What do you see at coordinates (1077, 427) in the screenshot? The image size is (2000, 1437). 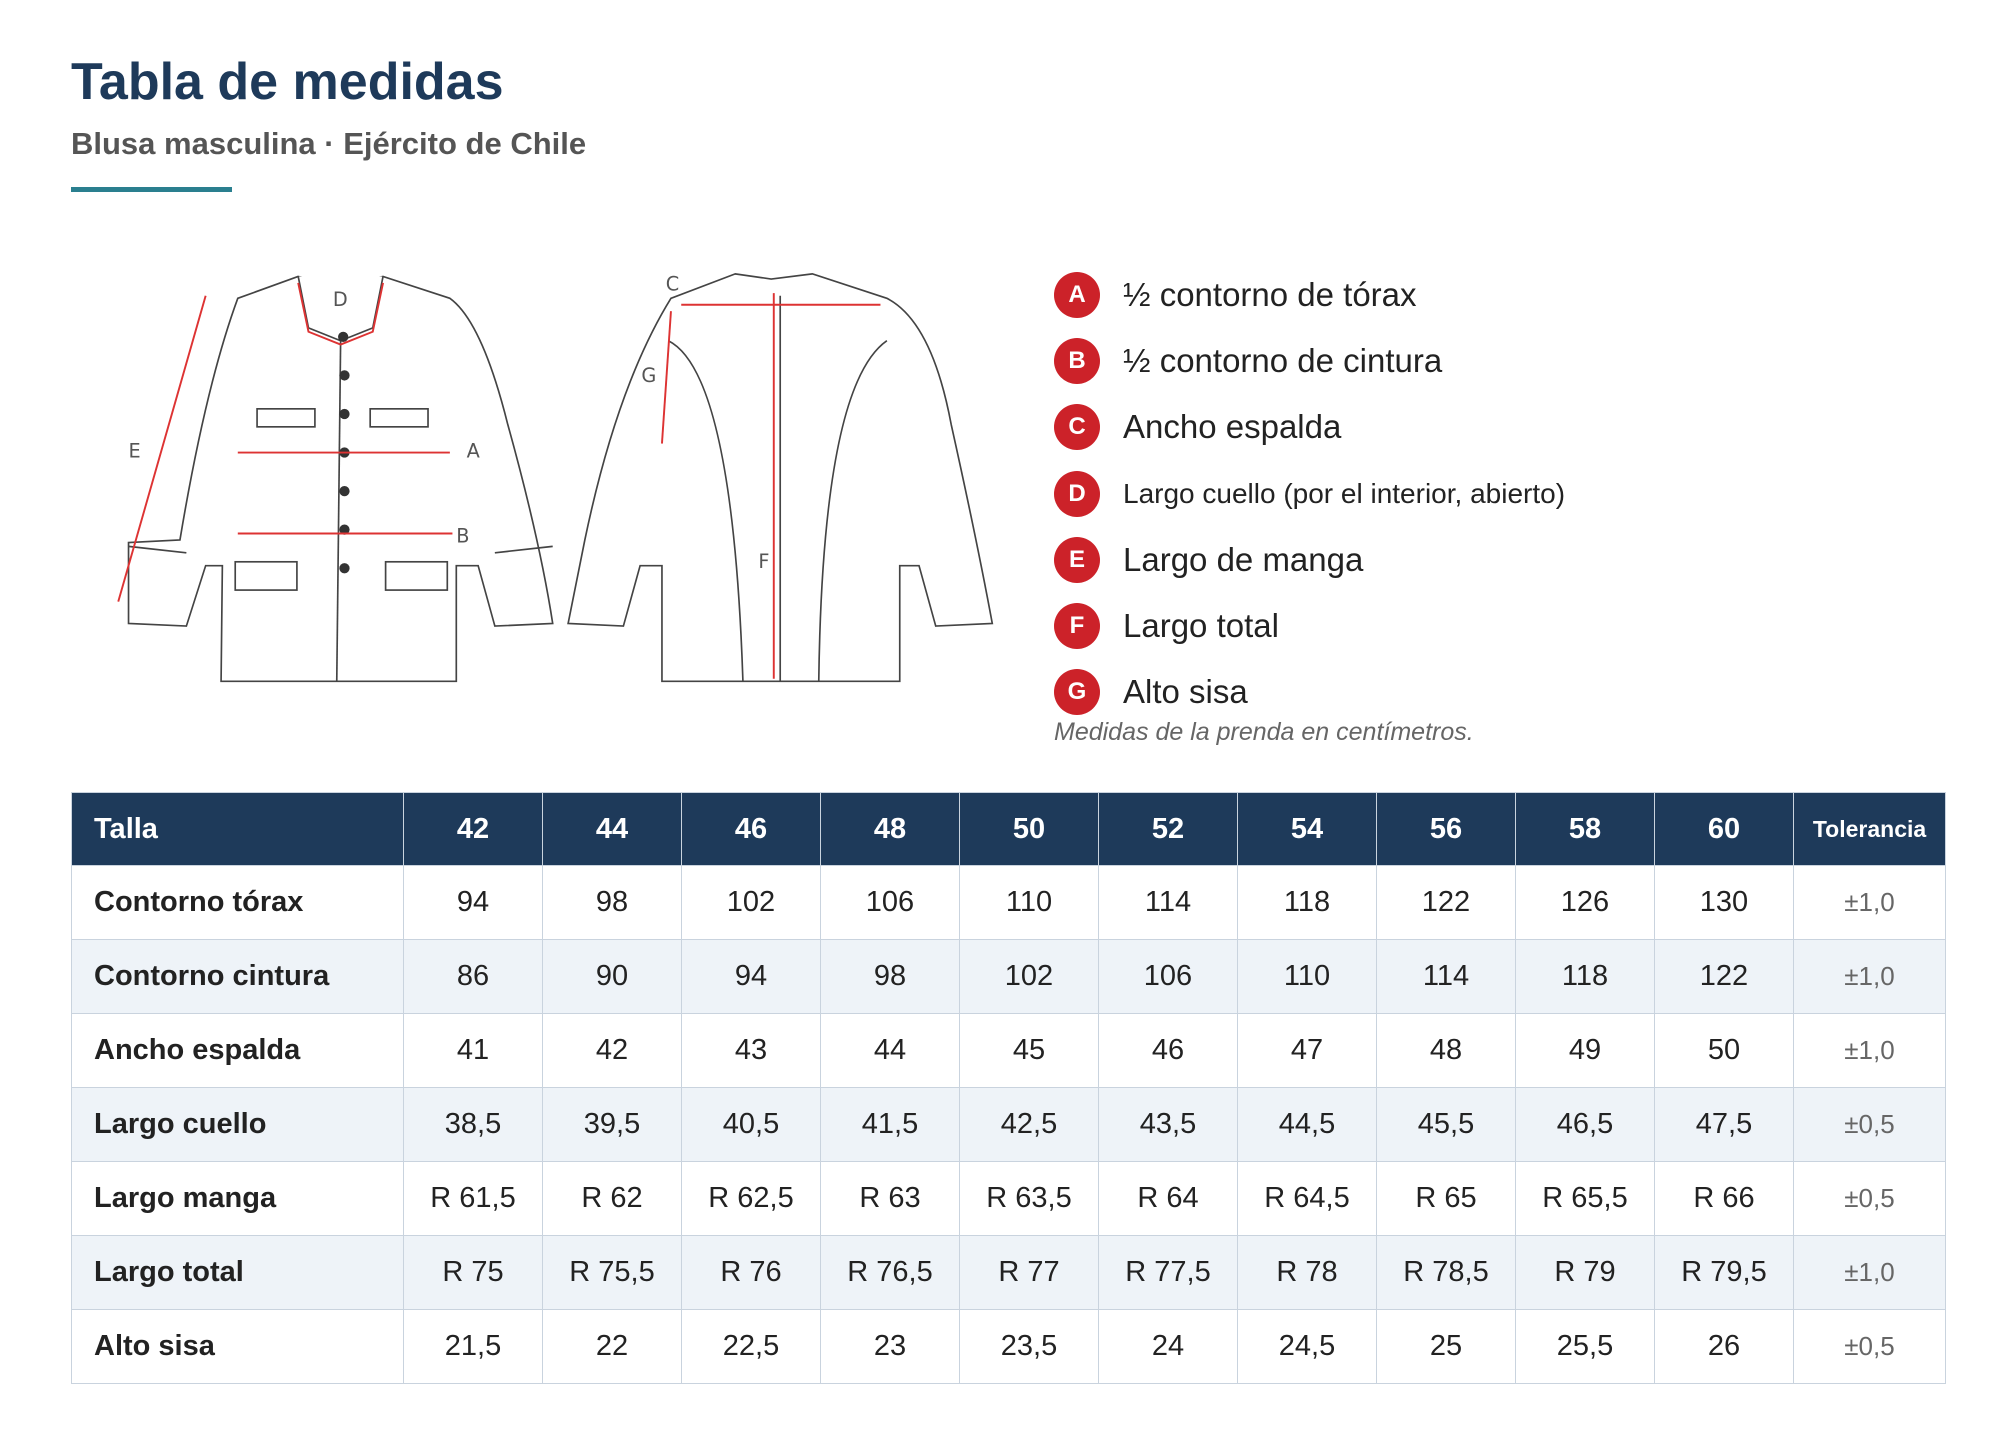 I see `legend-badge: C` at bounding box center [1077, 427].